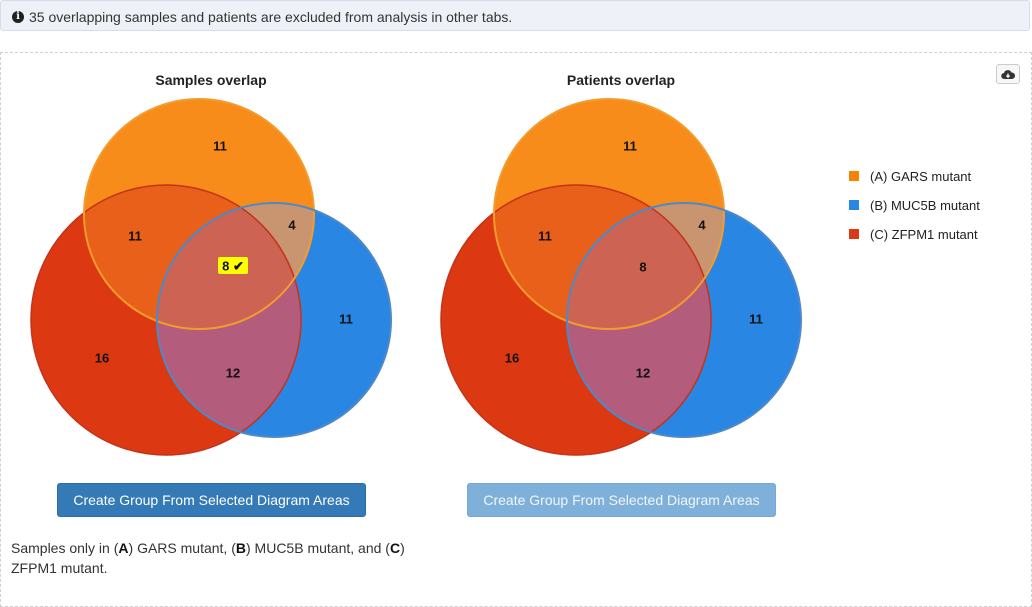  I want to click on patients-chart-title: Patients overlap, so click(621, 80).